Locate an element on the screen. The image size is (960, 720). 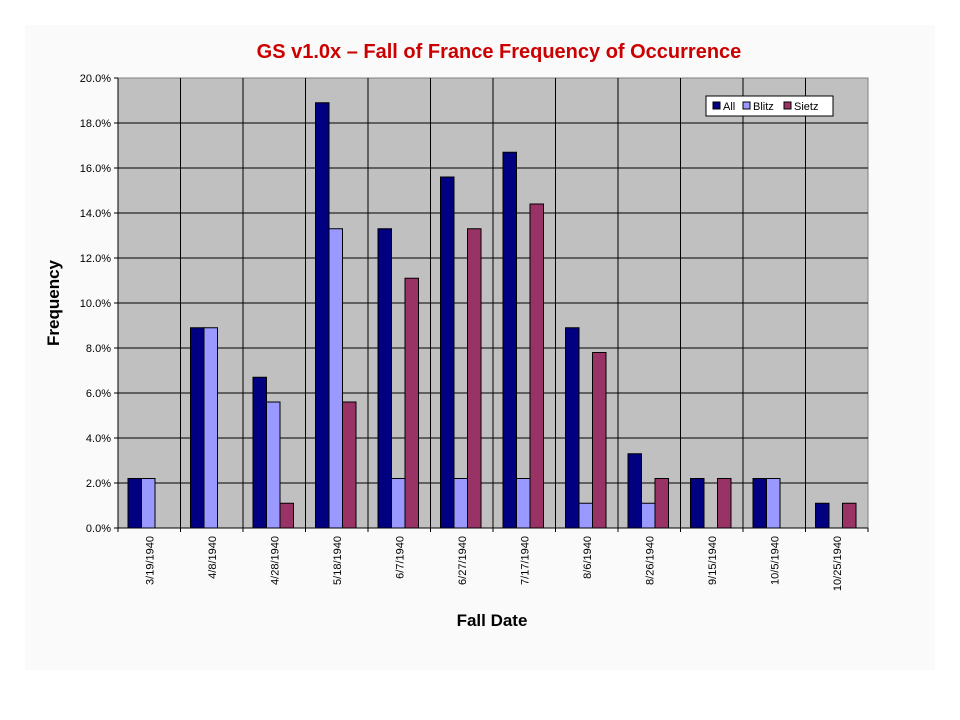
x-tick-label: 4/8/1940 is located at coordinates (213, 557).